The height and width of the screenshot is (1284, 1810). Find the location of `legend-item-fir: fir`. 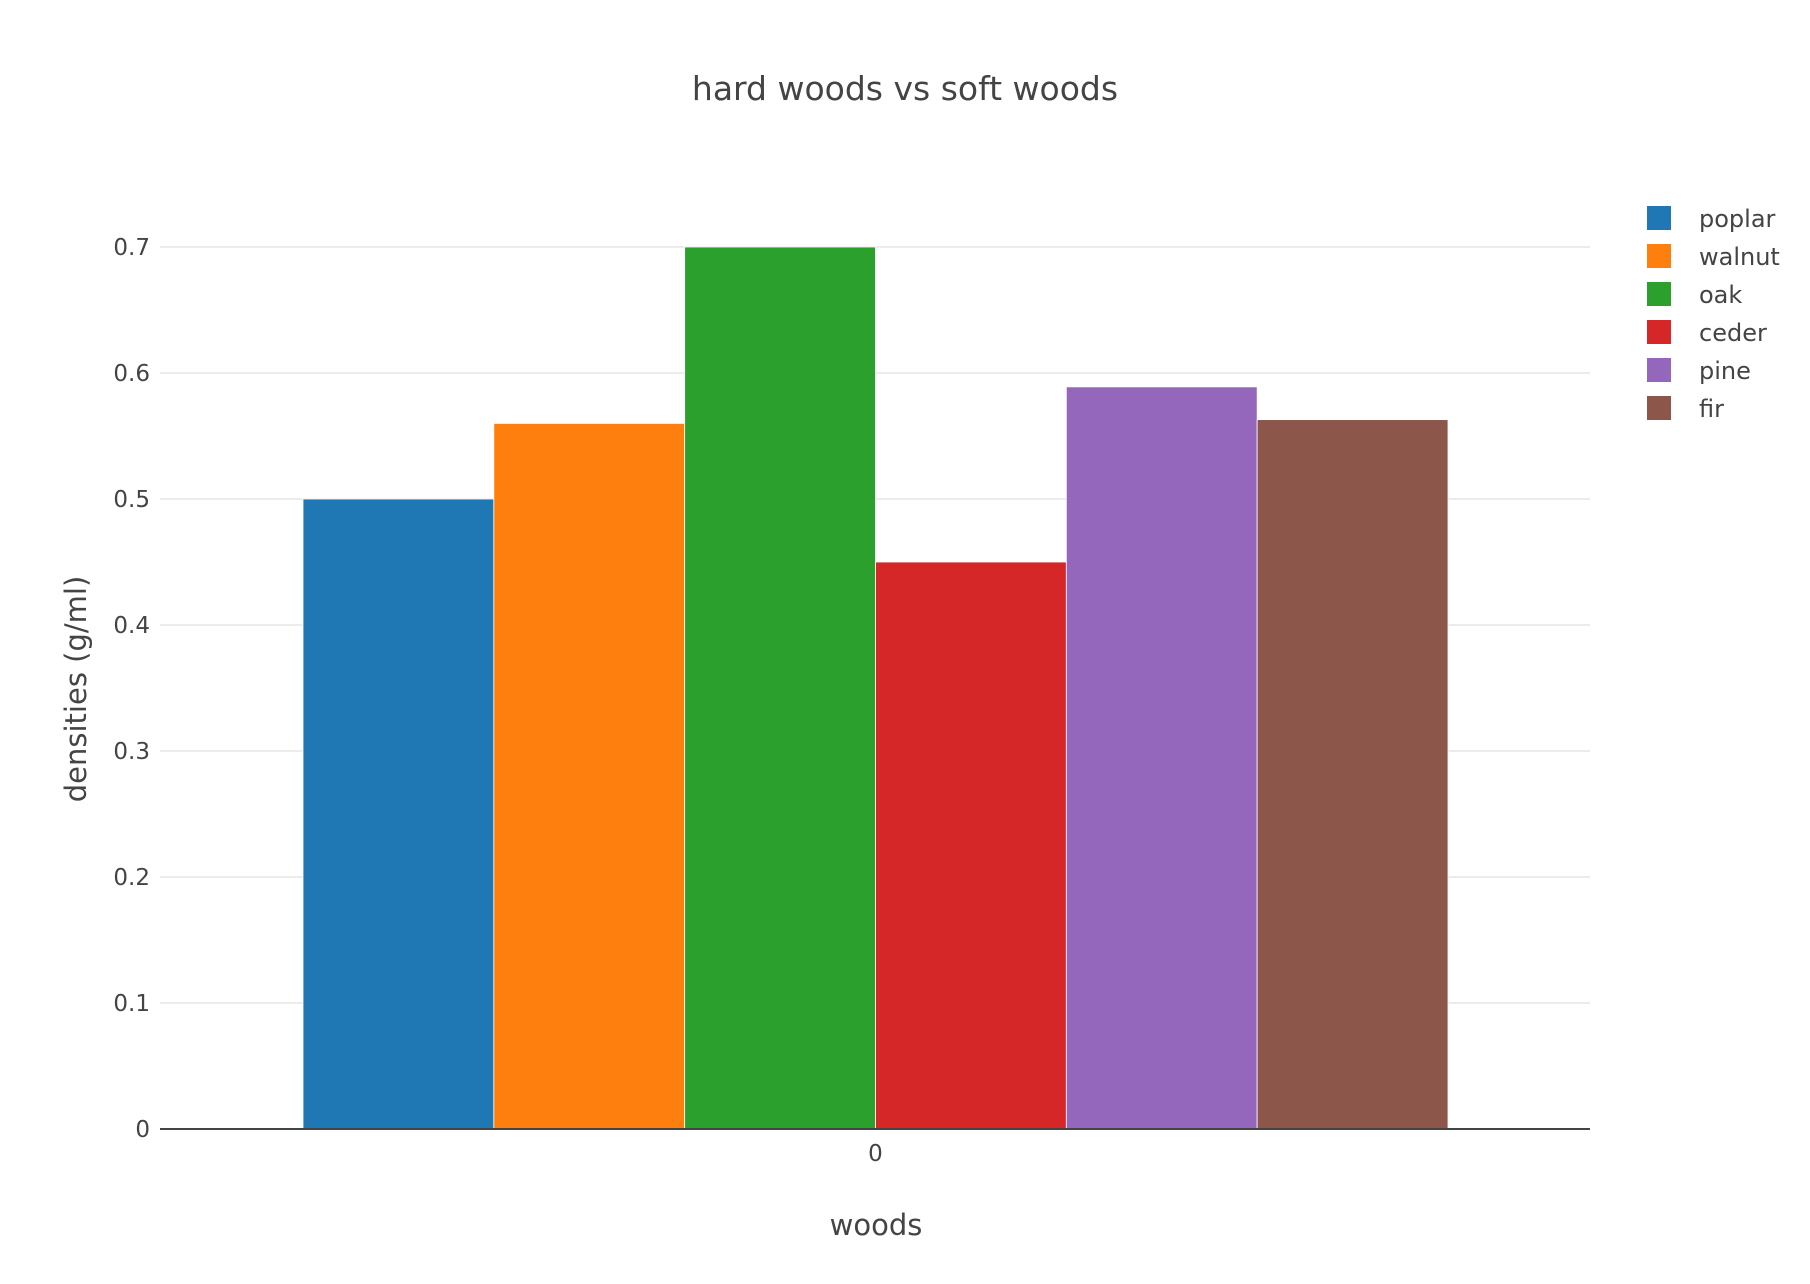

legend-item-fir: fir is located at coordinates (1685, 409).